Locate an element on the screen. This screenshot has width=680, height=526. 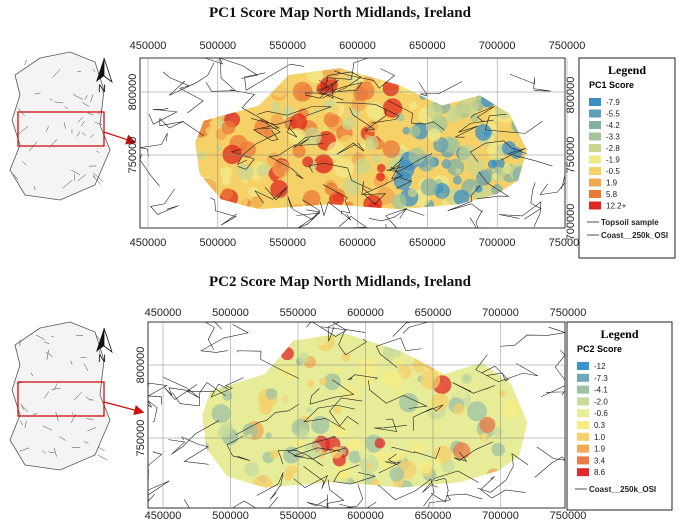
legend-label: 5.8 is located at coordinates (612, 194).